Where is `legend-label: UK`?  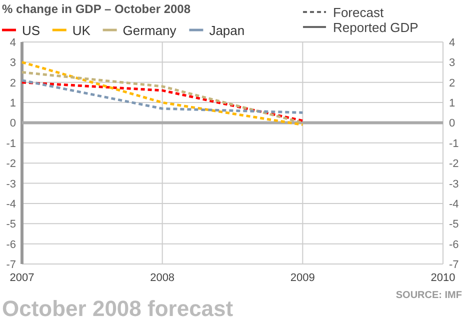
legend-label: UK is located at coordinates (81, 30).